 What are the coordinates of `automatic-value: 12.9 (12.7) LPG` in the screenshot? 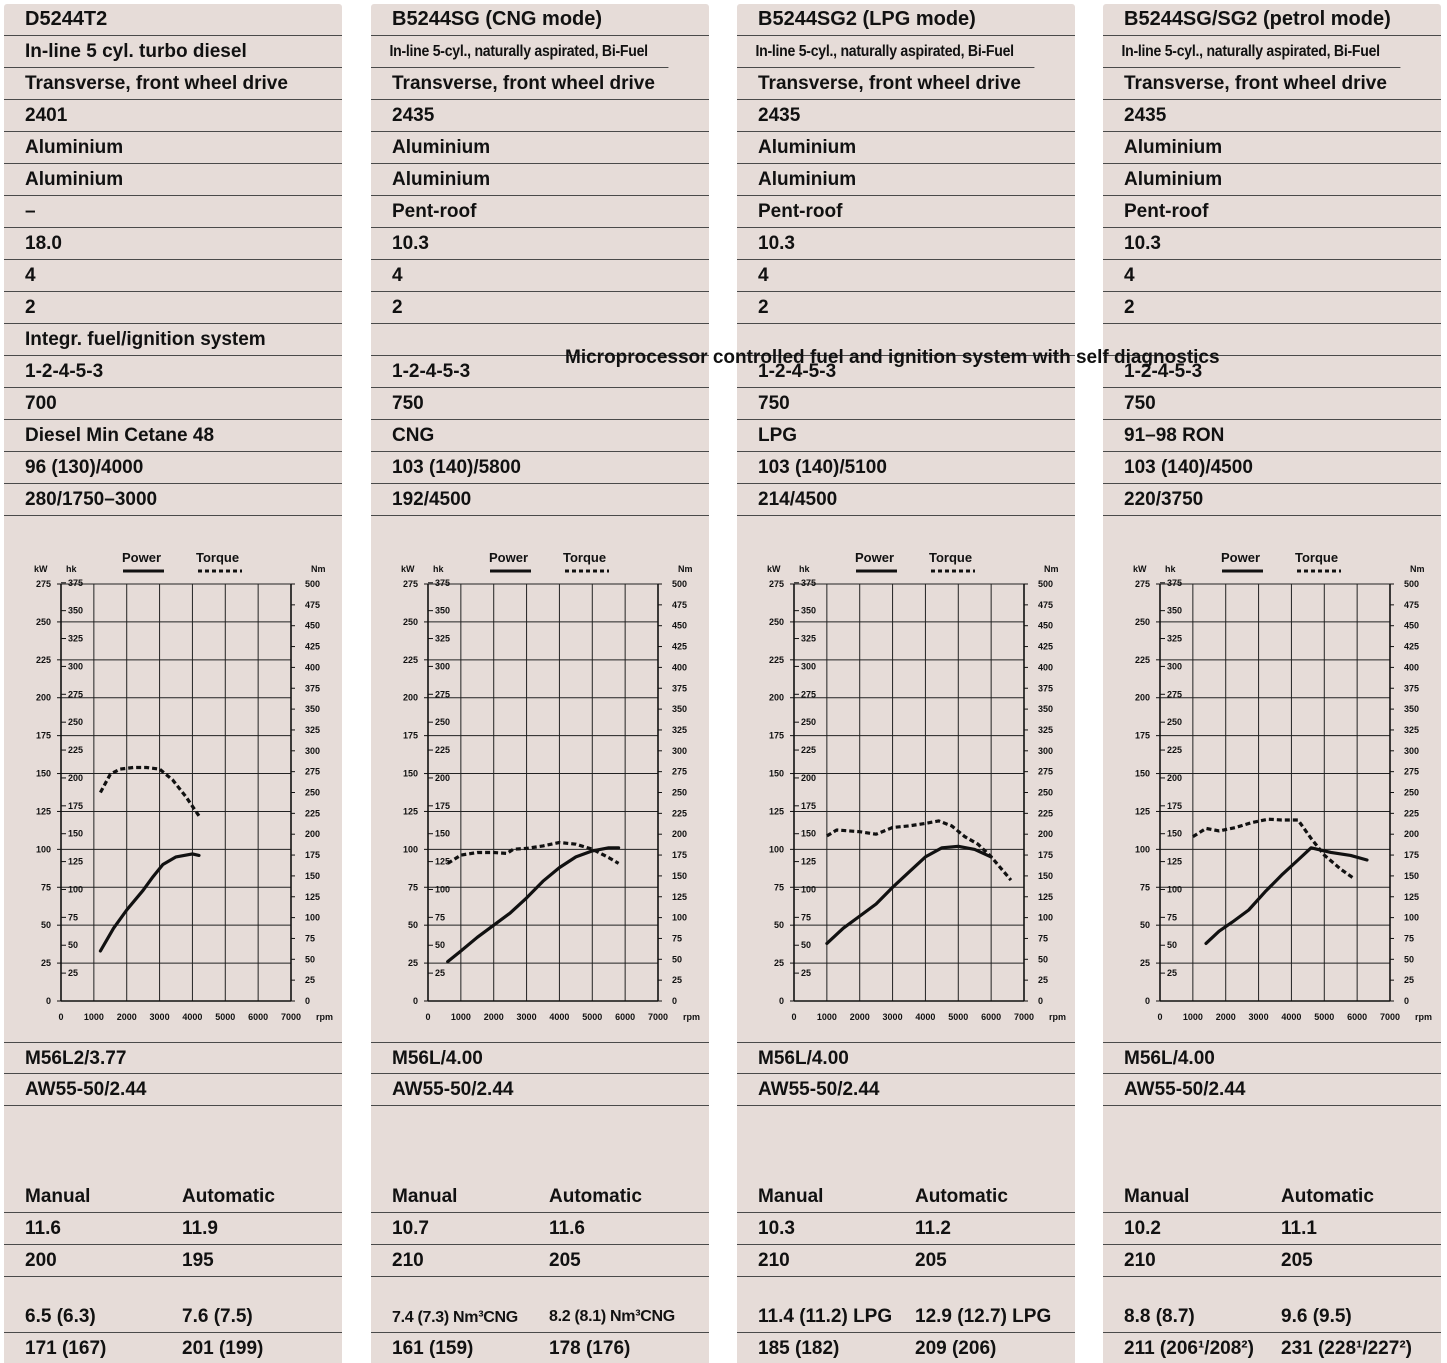 It's located at (983, 1316).